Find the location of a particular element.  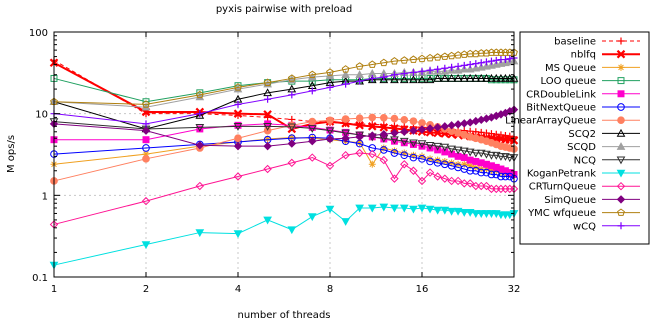

legend-label: CRTurnQueue is located at coordinates (562, 187).